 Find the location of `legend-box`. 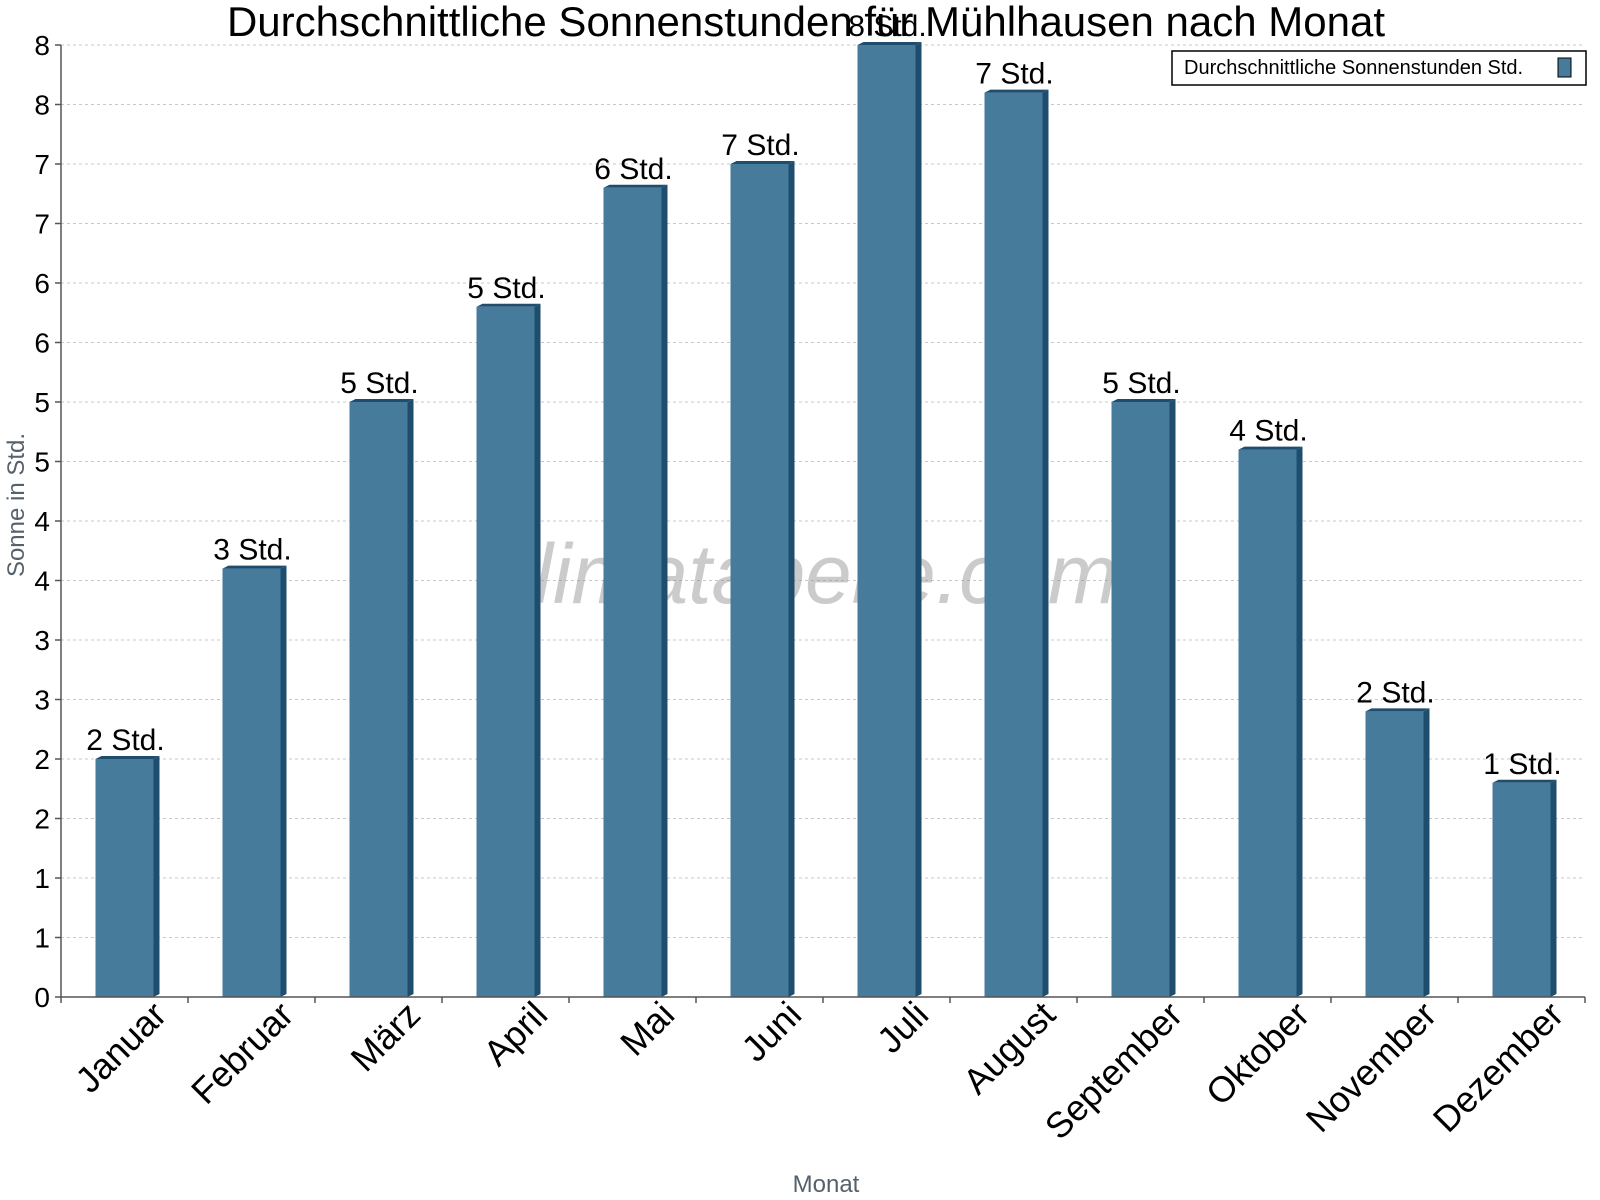

legend-box is located at coordinates (1379, 68).